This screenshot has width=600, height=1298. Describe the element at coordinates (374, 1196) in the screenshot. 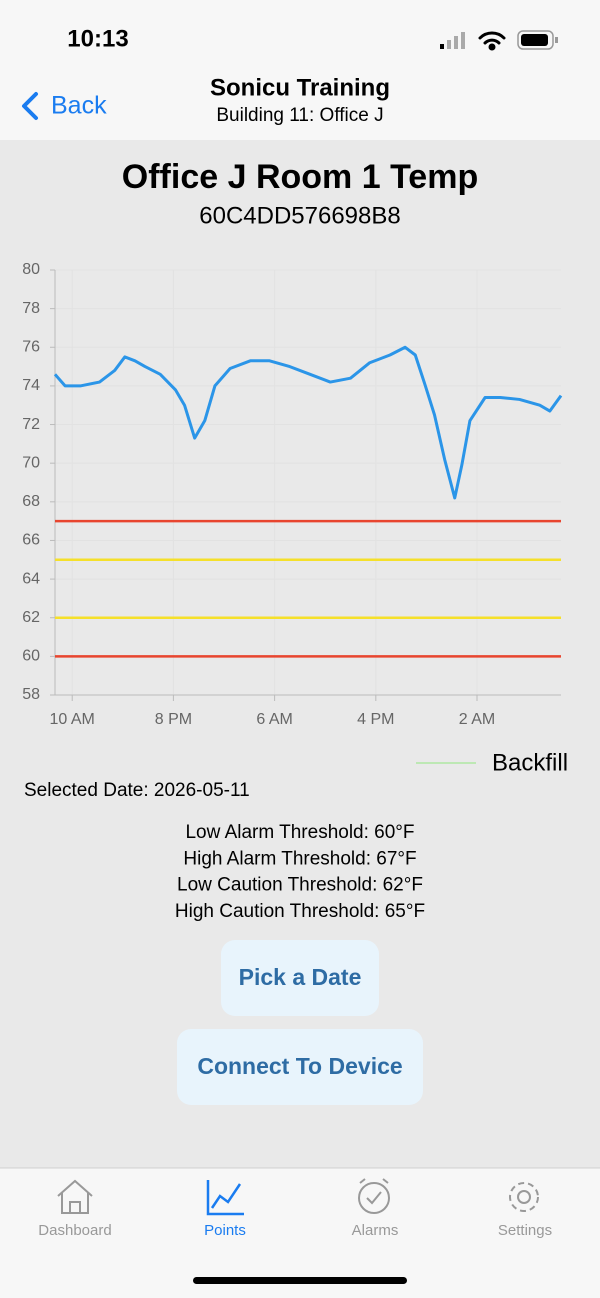

I see `alarms-icon` at that location.